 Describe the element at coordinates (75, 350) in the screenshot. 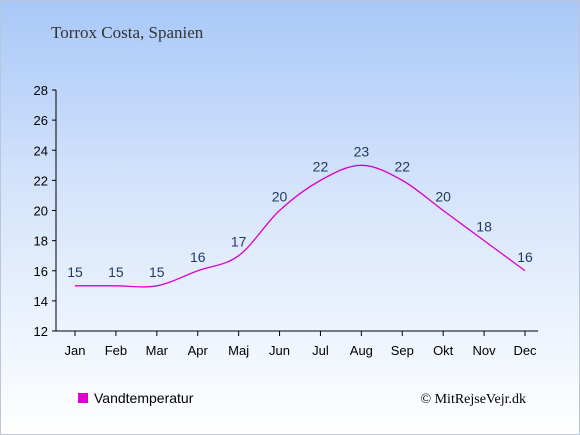

I see `x-tick-label: Jan` at that location.